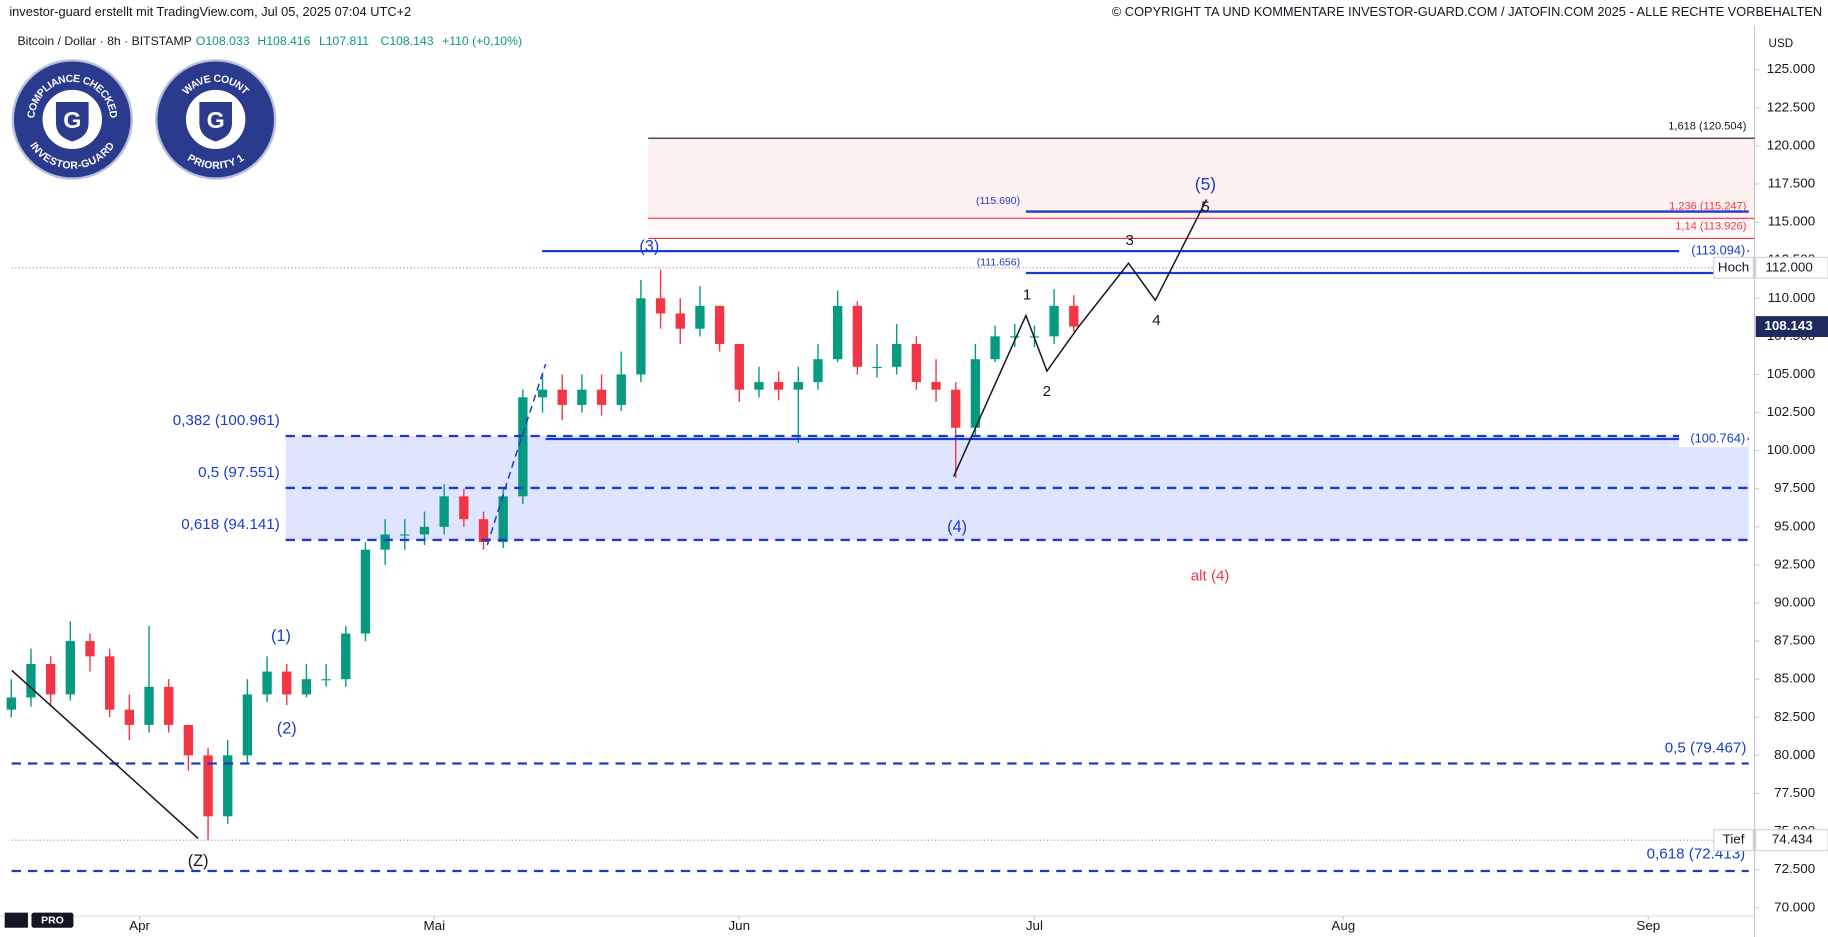 The height and width of the screenshot is (937, 1828). Describe the element at coordinates (1794, 868) in the screenshot. I see `y-tick-label: 72.500` at that location.